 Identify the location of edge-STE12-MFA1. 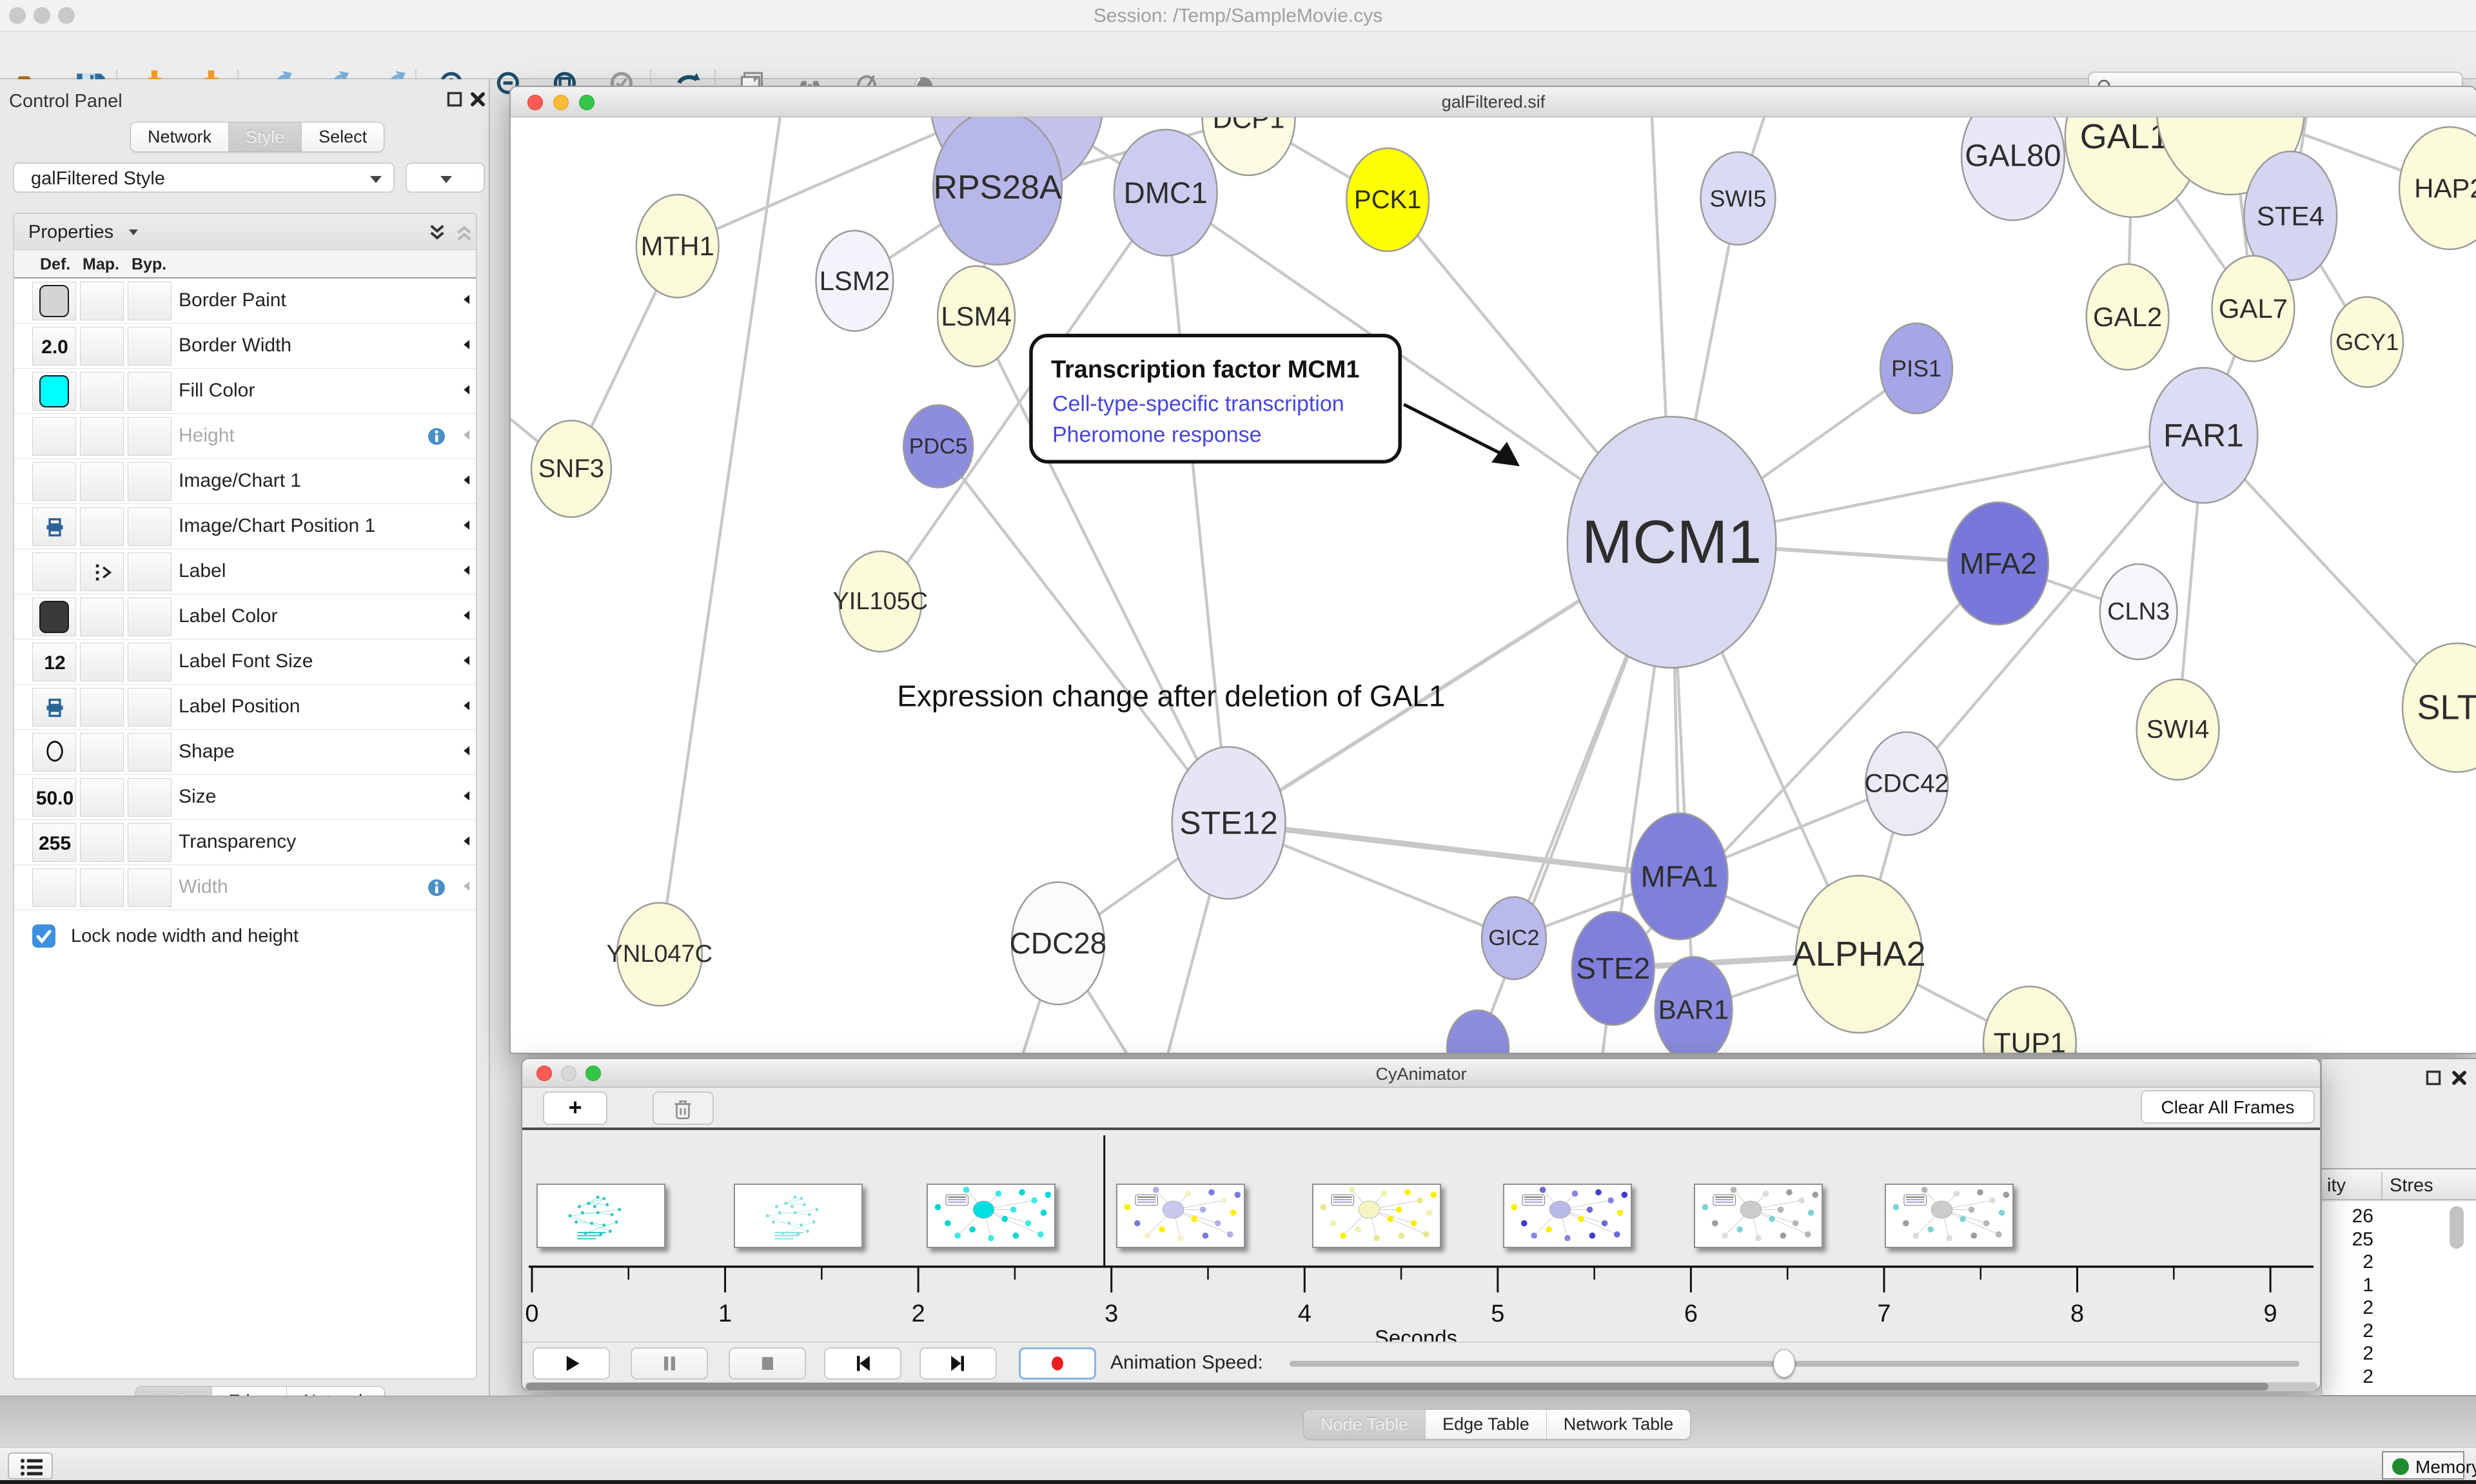
(1455, 849).